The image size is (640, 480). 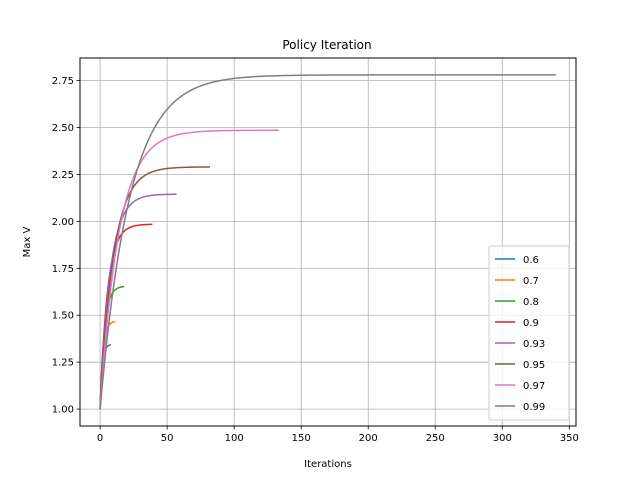 What do you see at coordinates (63, 222) in the screenshot?
I see `y-tick-label: 2.00` at bounding box center [63, 222].